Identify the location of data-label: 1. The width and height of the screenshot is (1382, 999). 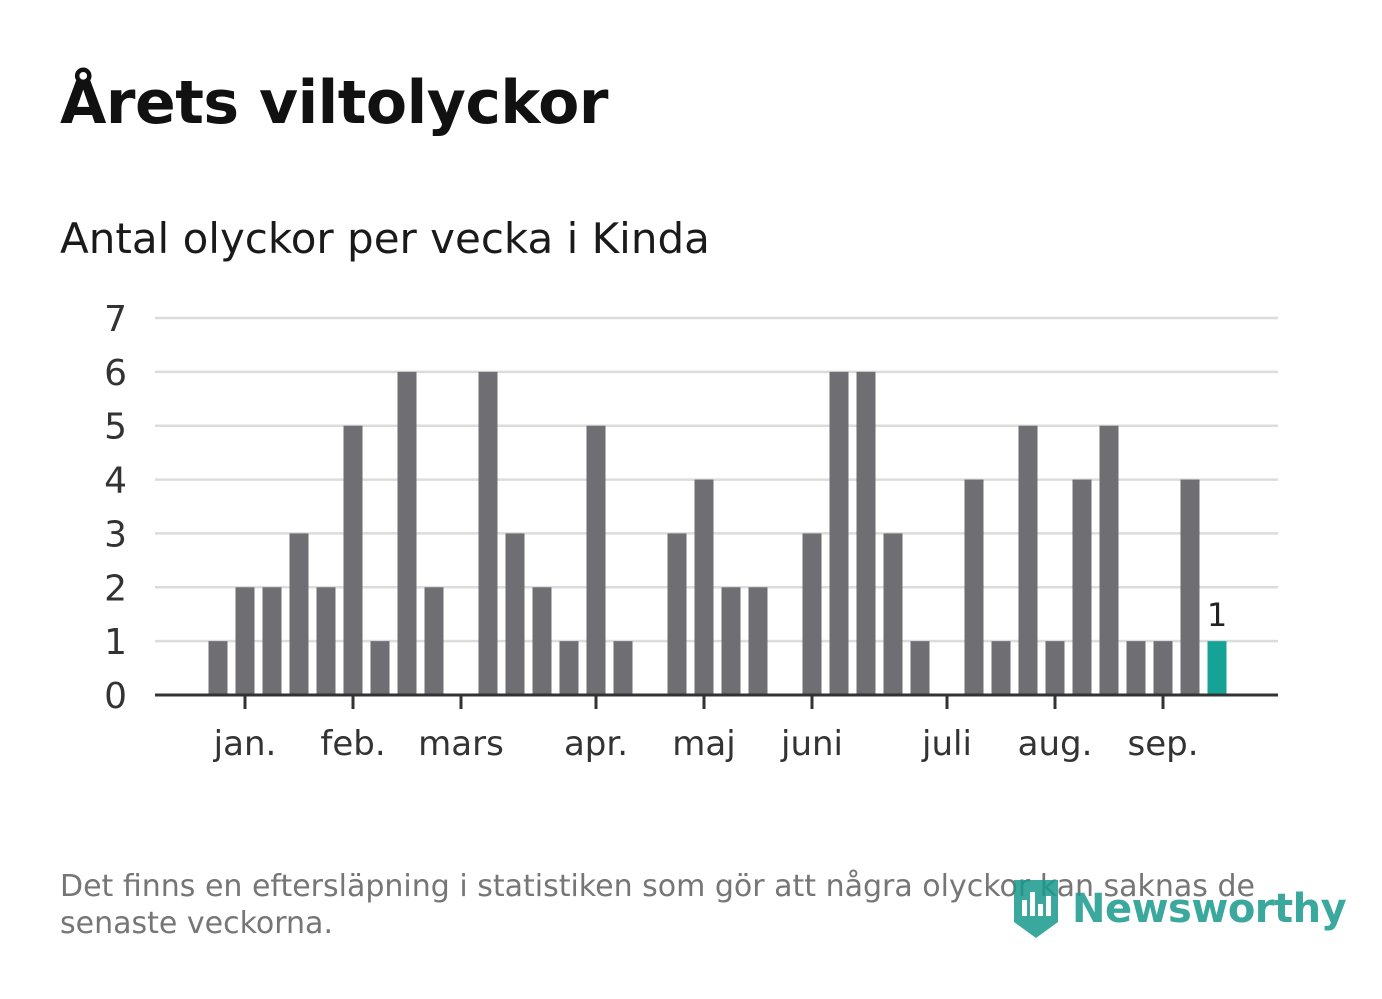
(1217, 615).